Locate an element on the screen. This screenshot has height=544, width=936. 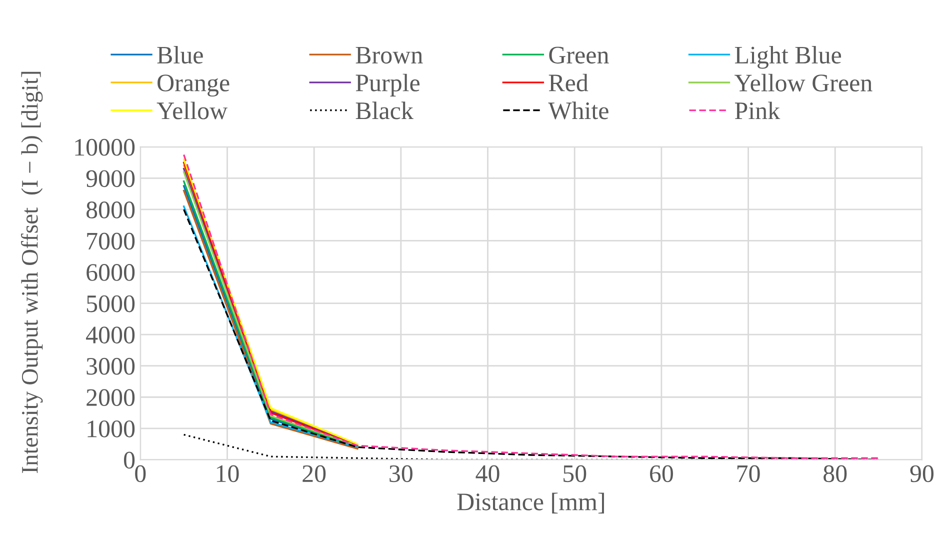
legend-label: Orange is located at coordinates (194, 85).